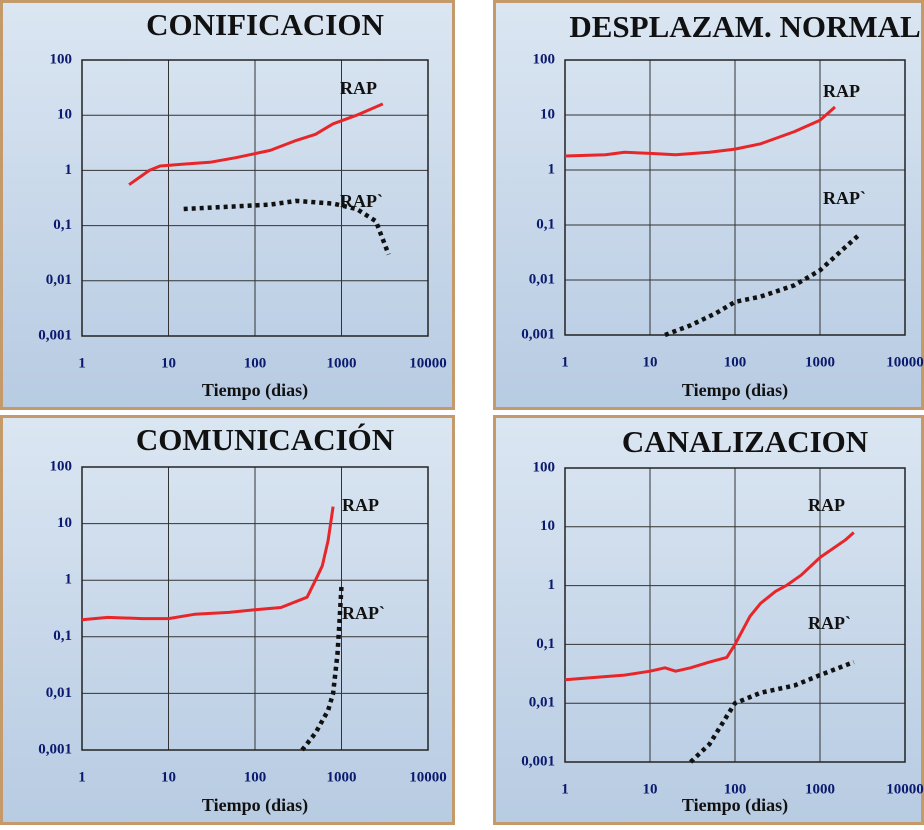 Image resolution: width=924 pixels, height=830 pixels. I want to click on chart-title: DESPLAZAM. NORMAL, so click(744, 26).